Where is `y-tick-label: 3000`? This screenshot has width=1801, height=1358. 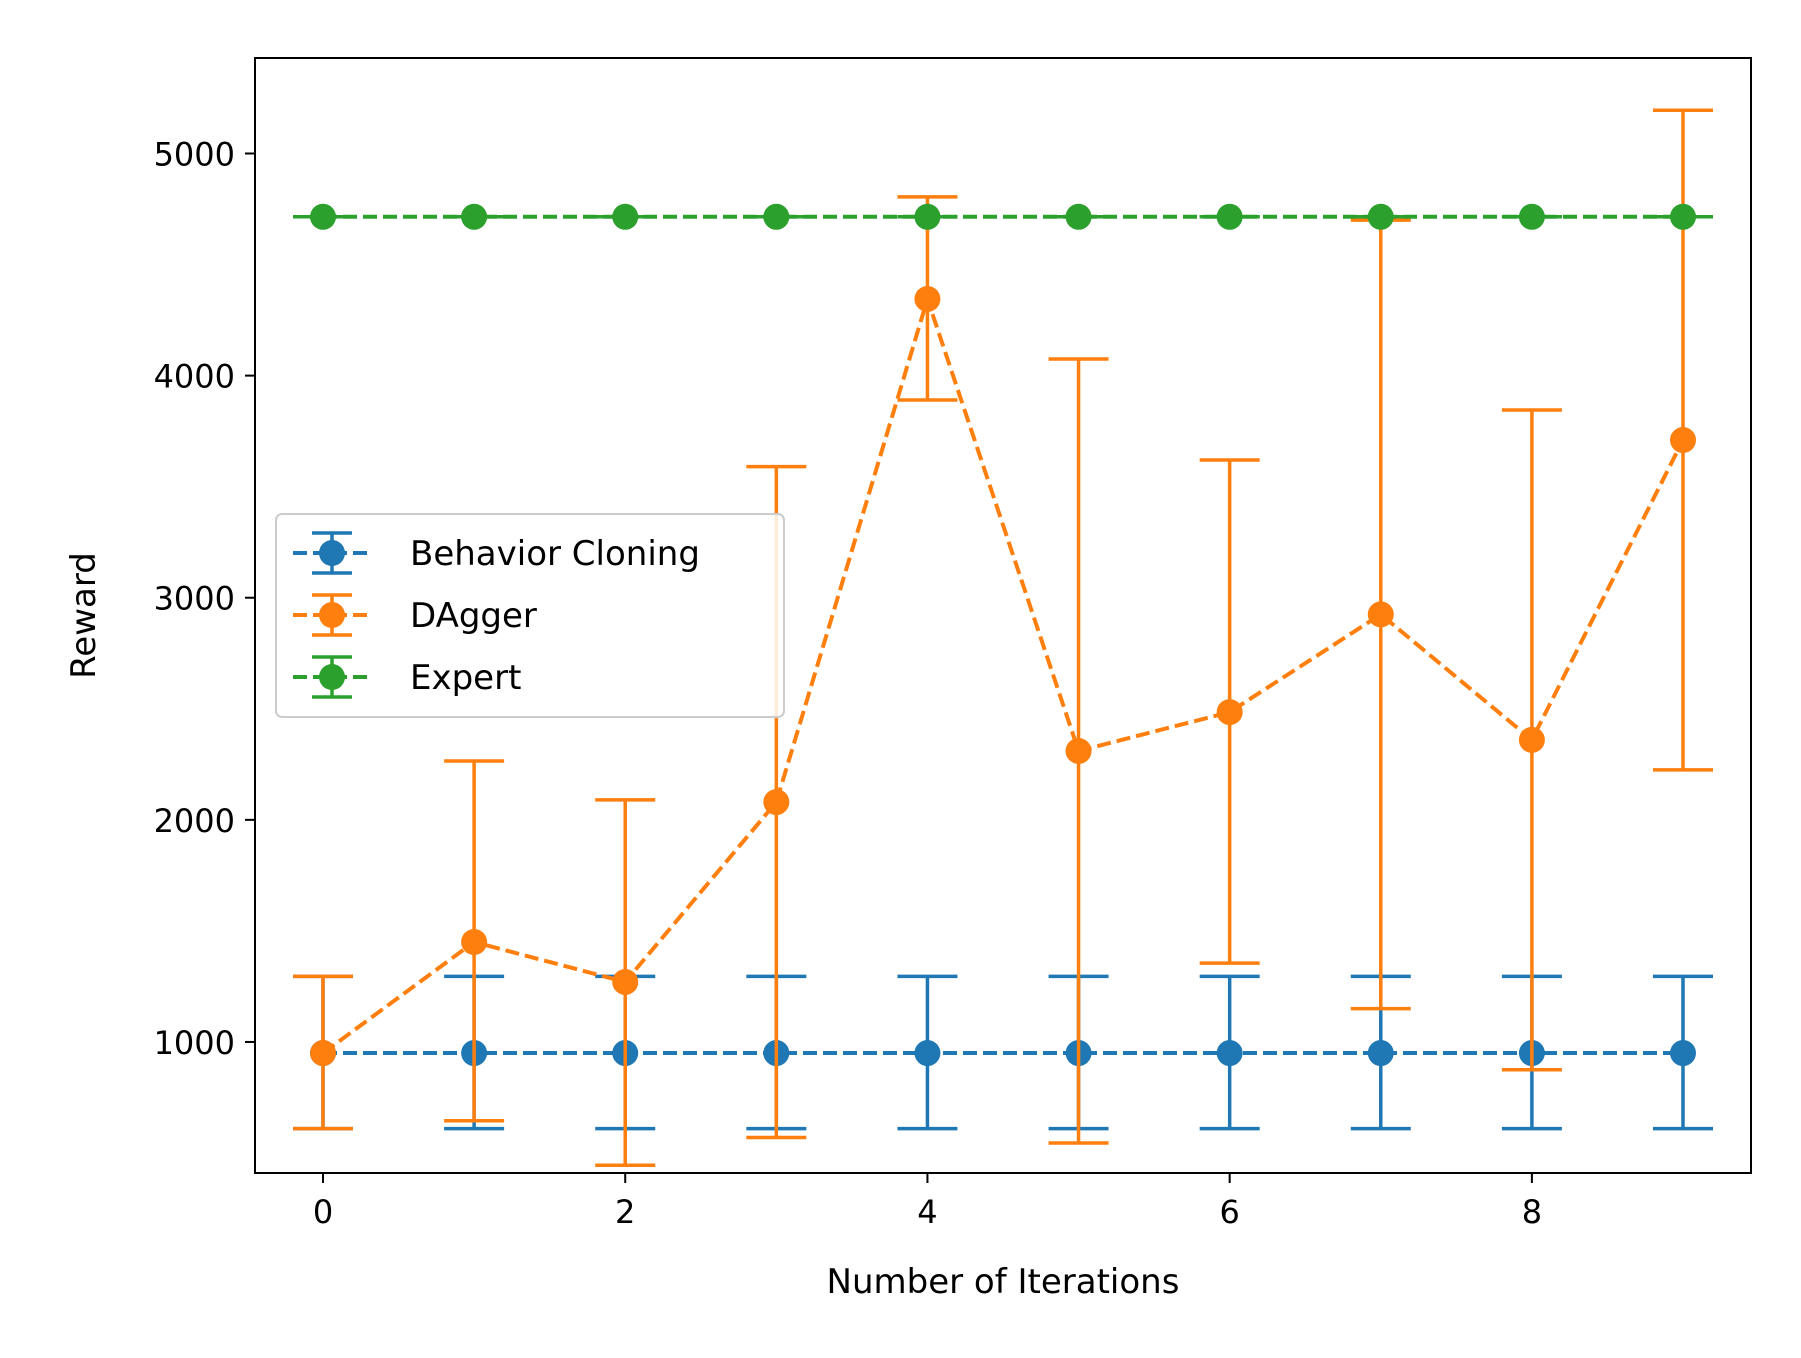 y-tick-label: 3000 is located at coordinates (194, 599).